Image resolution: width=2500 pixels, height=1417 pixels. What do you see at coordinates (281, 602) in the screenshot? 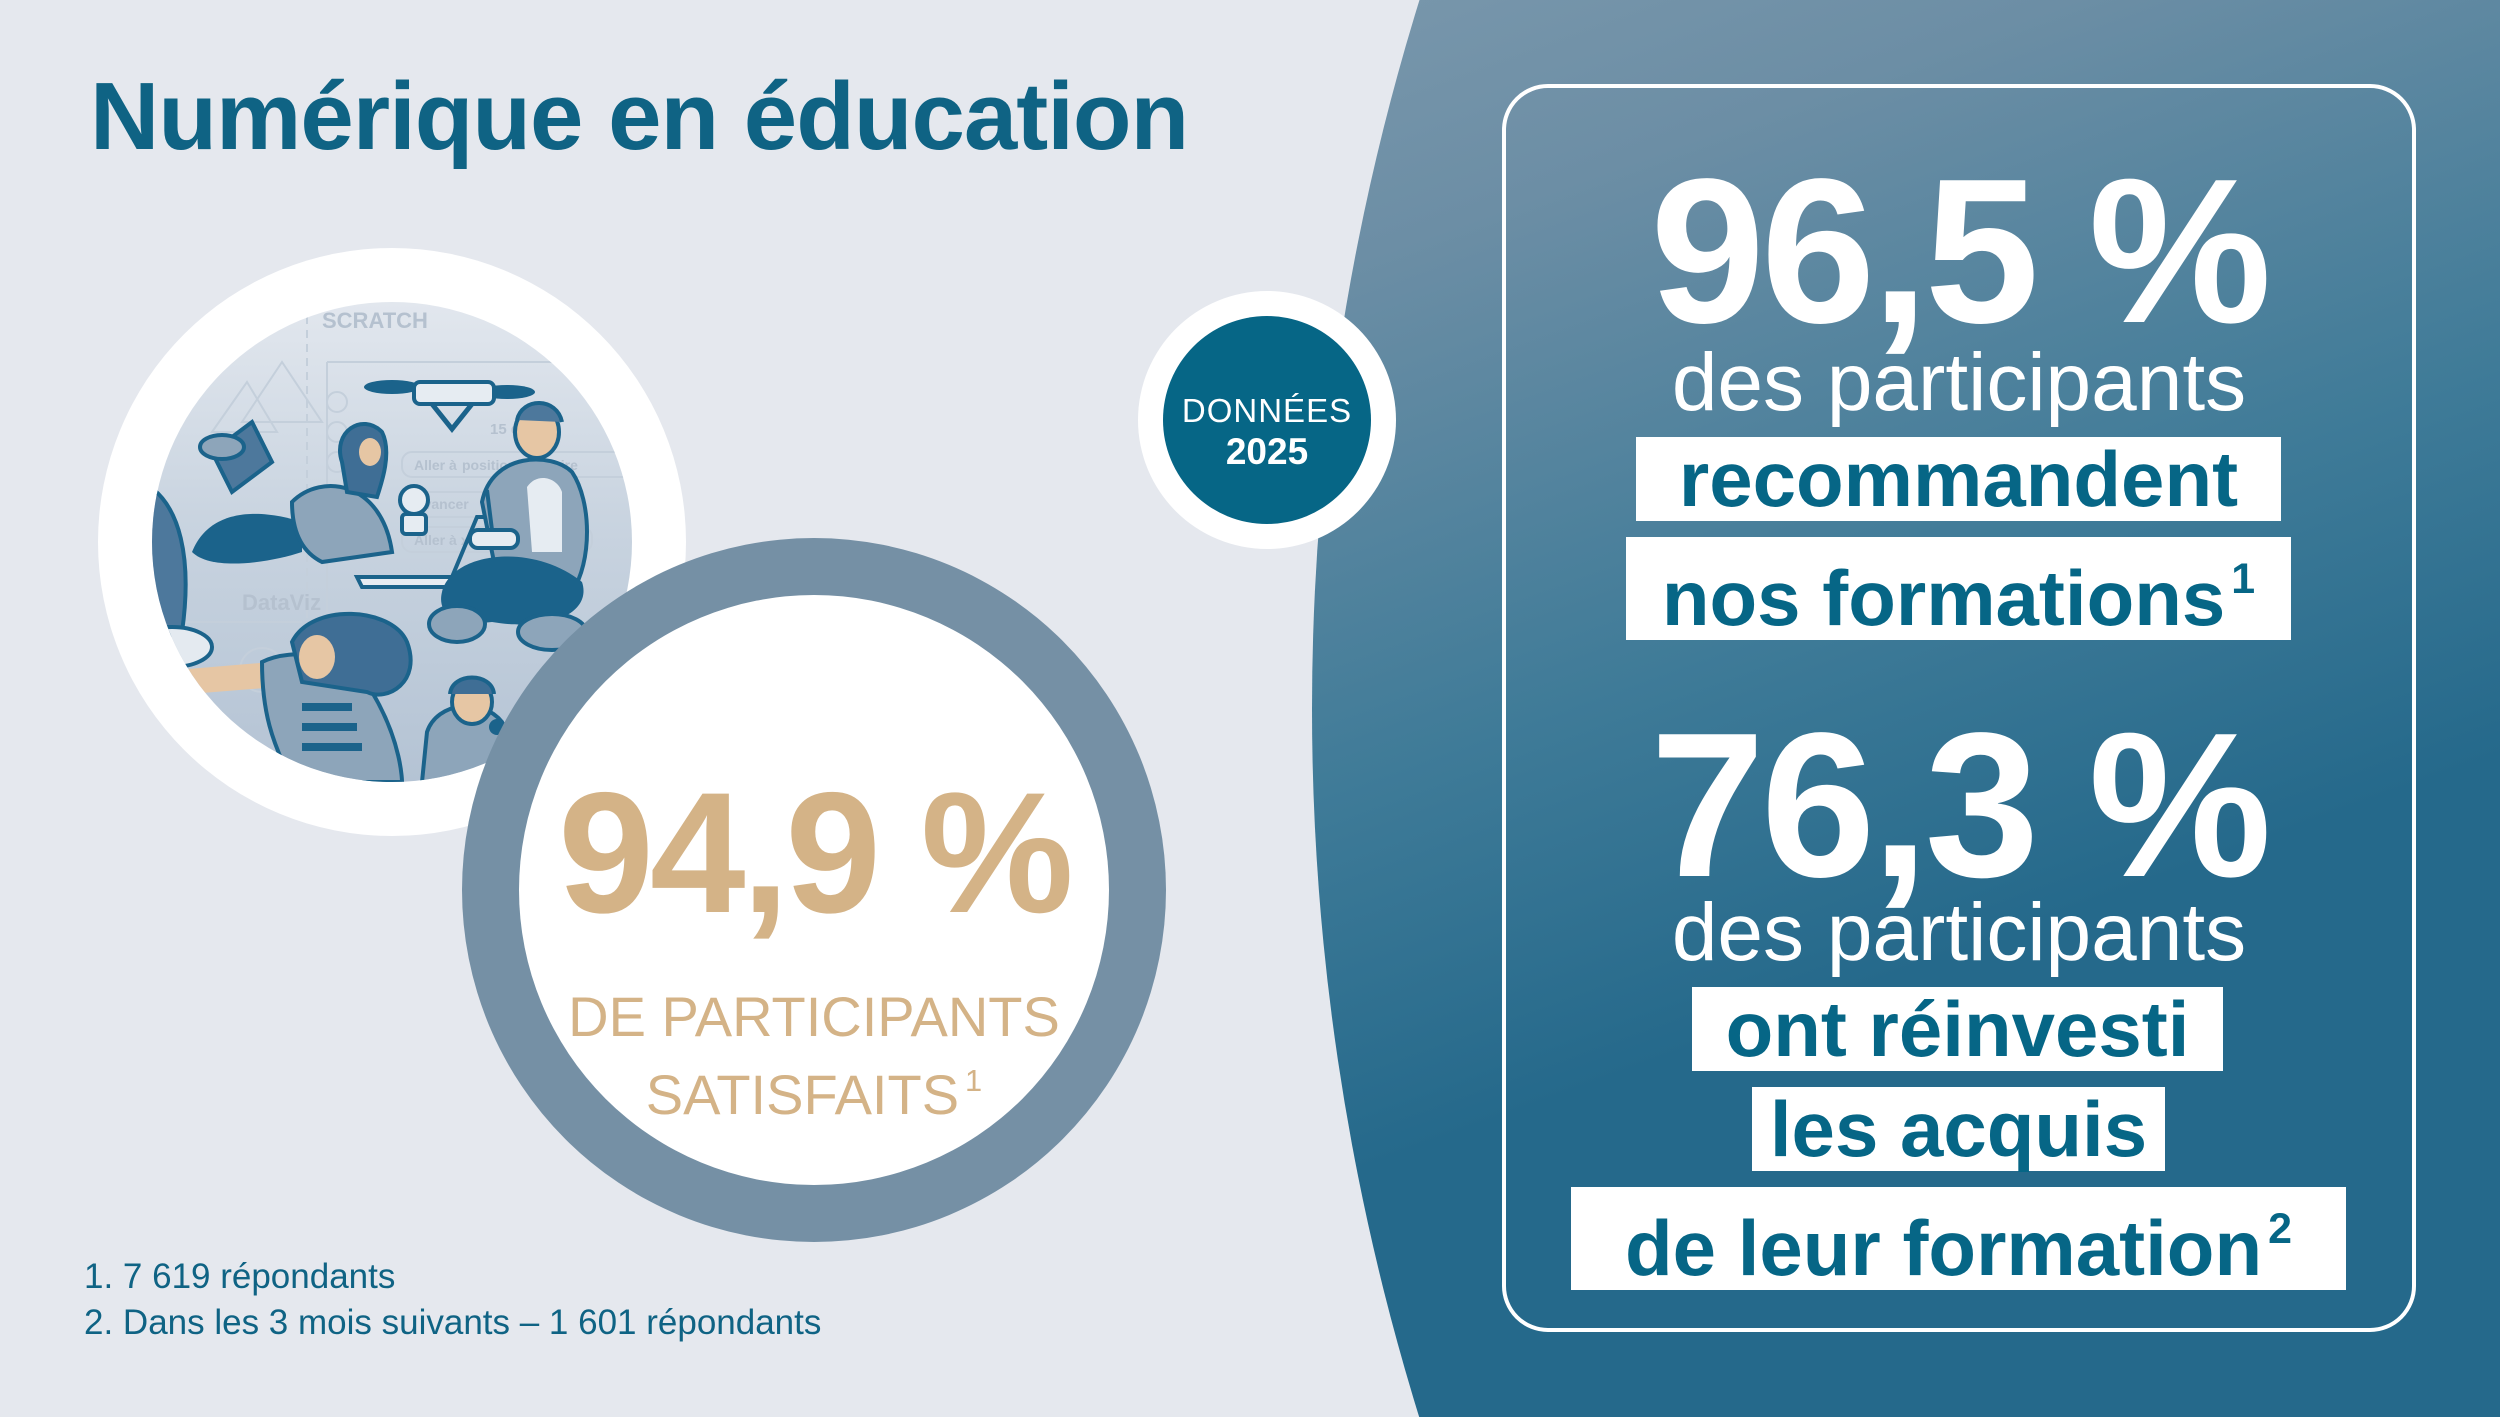
I see `svg-text: DataViz` at bounding box center [281, 602].